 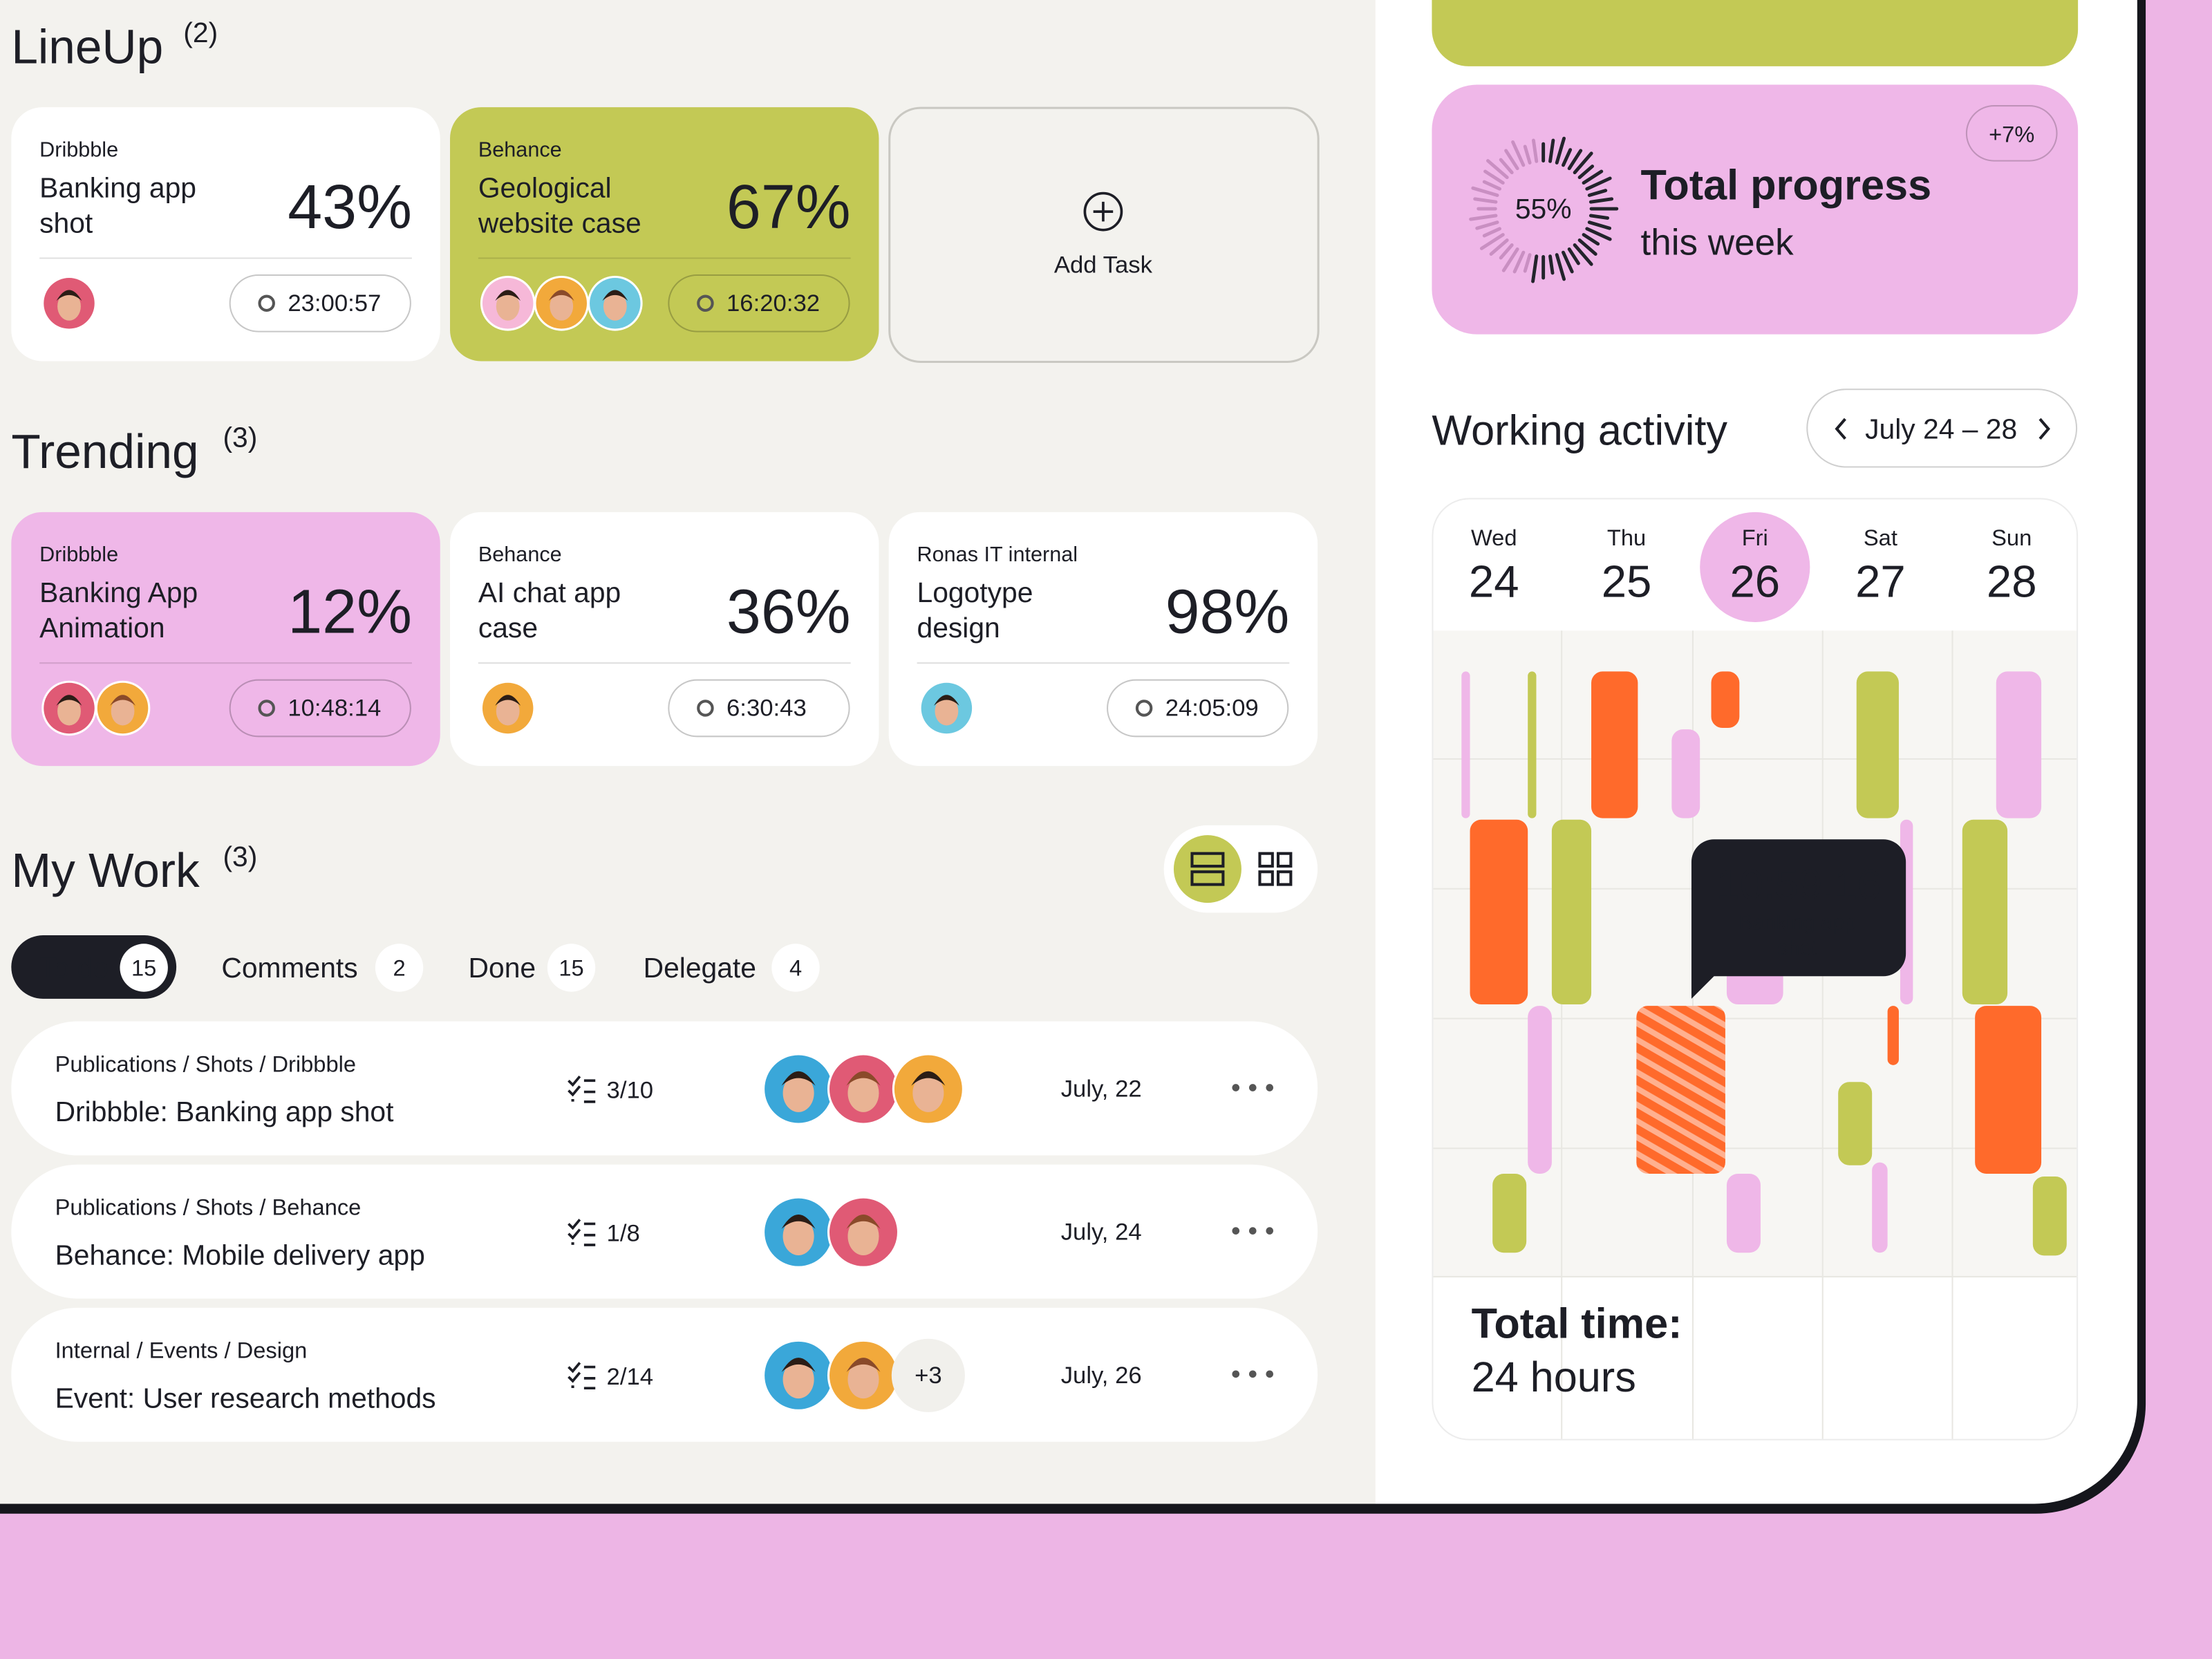 I want to click on day-name: Thu, so click(x=1626, y=537).